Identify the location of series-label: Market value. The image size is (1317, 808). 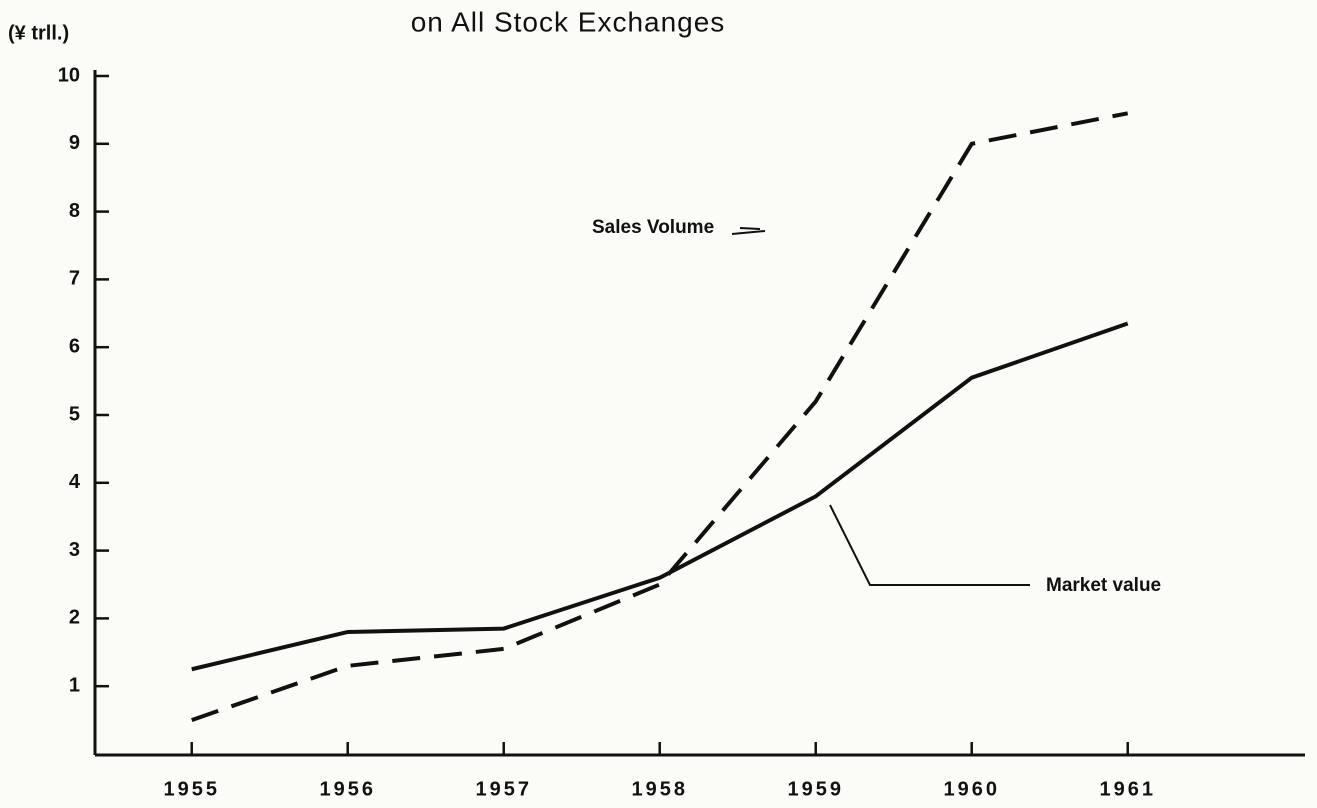
(1103, 585).